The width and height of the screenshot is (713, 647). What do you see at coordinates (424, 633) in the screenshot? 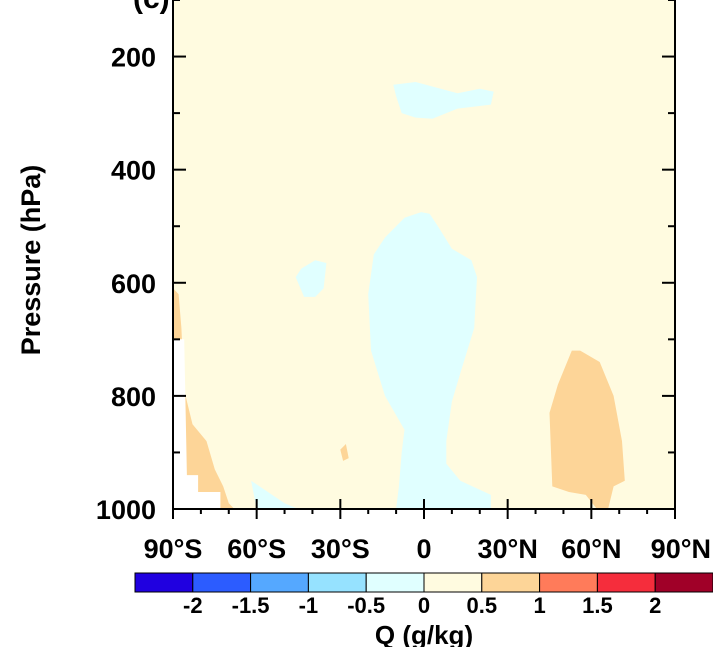
I see `colorbar-title: Q (g/kg)` at bounding box center [424, 633].